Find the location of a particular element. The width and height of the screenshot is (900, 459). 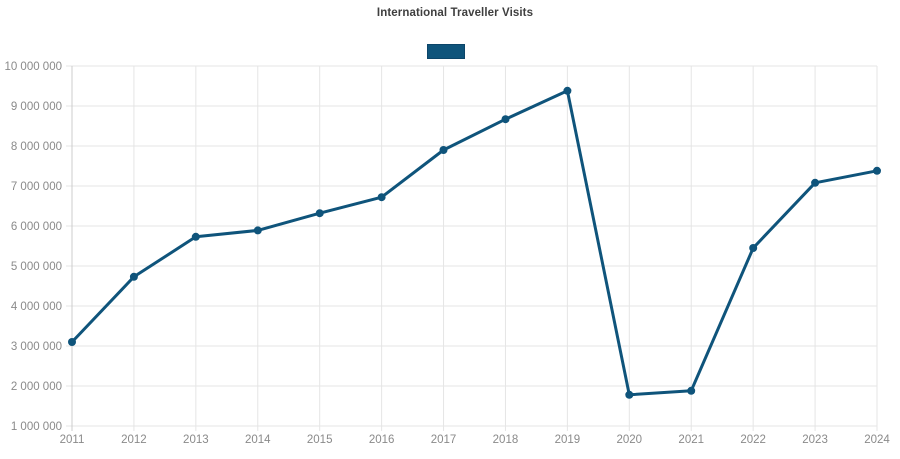

x-axis-tick-label: 2011 is located at coordinates (72, 440).